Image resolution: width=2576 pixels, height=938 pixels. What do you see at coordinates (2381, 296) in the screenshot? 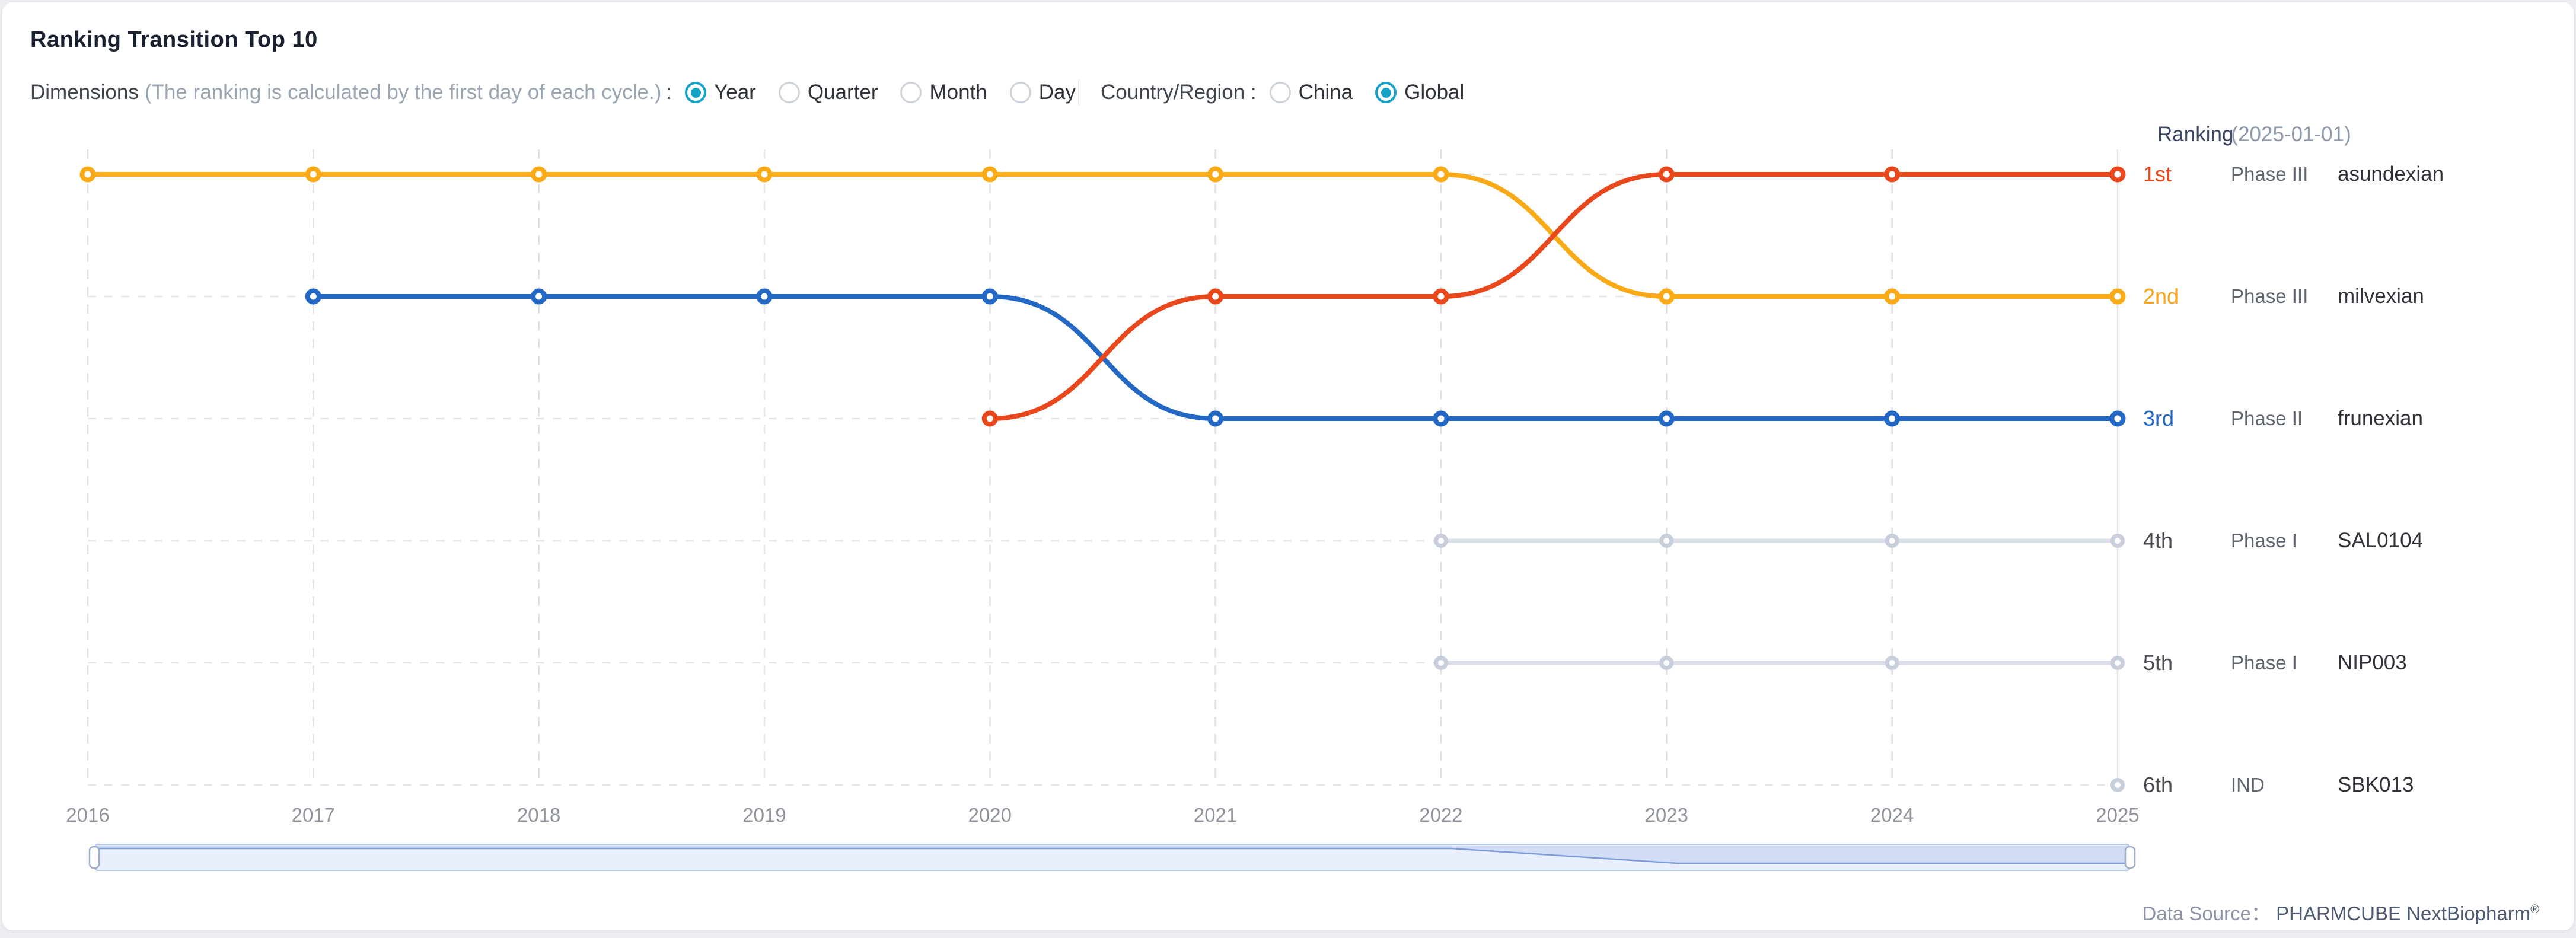
I see `legend-name-milvexian: milvexian` at bounding box center [2381, 296].